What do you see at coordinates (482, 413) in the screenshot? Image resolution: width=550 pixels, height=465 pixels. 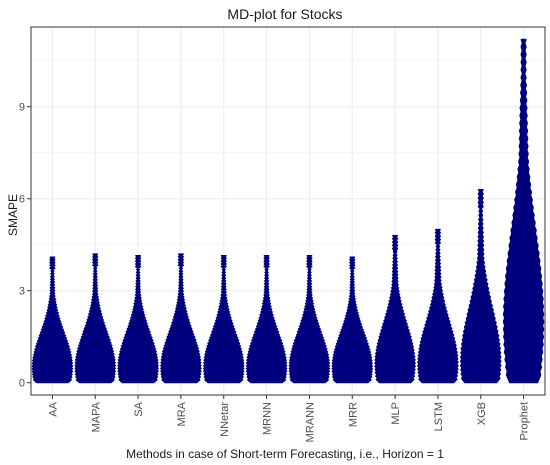 I see `x-tick-label: XGB` at bounding box center [482, 413].